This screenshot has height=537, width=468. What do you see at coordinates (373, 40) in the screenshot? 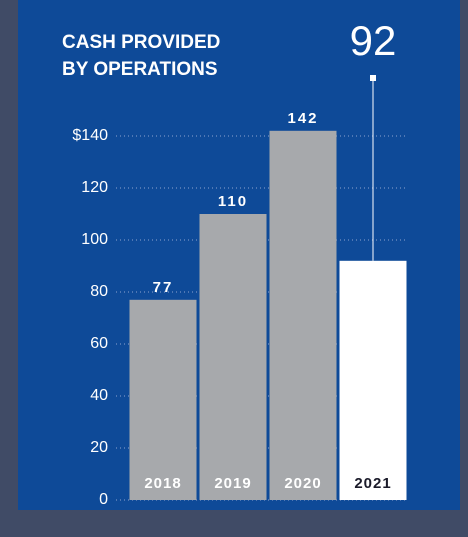
I see `value-label: 92` at bounding box center [373, 40].